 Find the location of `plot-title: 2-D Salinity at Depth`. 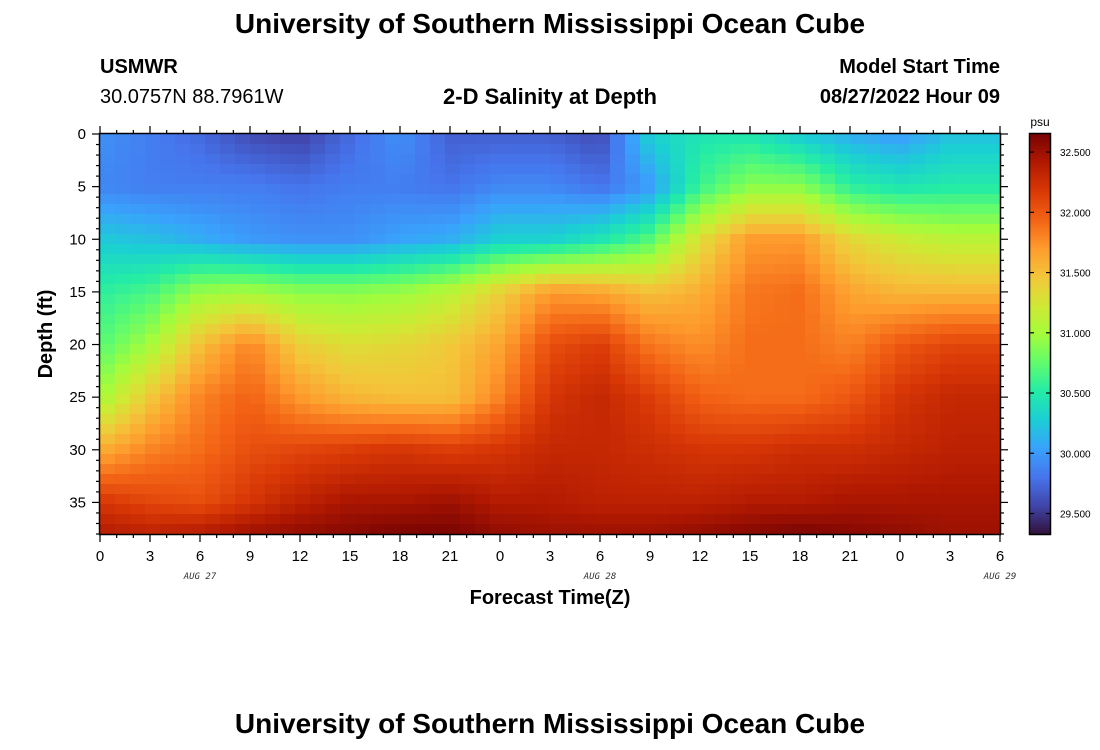

plot-title: 2-D Salinity at Depth is located at coordinates (550, 96).